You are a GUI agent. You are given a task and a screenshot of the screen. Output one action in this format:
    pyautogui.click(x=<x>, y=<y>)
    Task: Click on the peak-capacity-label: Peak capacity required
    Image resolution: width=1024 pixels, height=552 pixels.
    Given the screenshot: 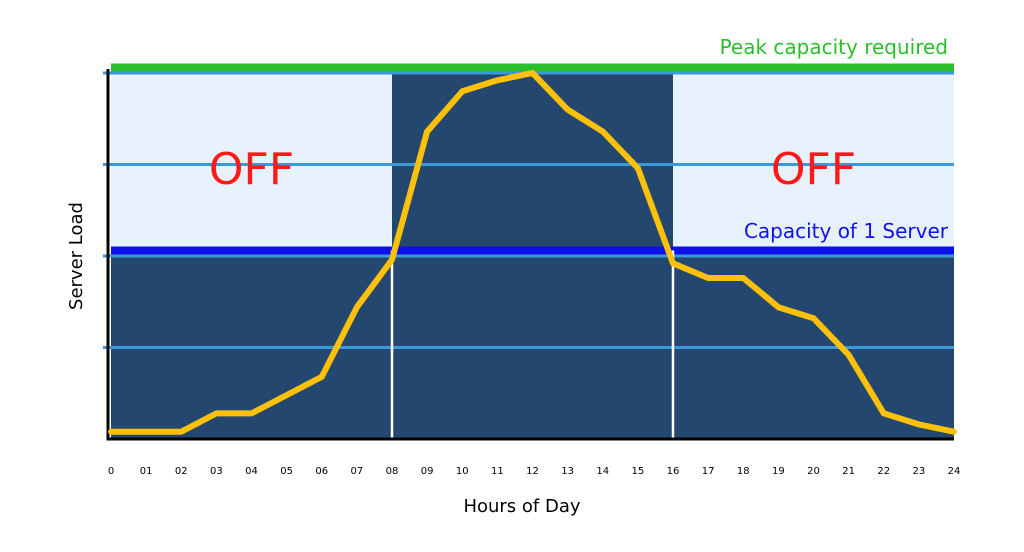 What is the action you would take?
    pyautogui.click(x=834, y=47)
    